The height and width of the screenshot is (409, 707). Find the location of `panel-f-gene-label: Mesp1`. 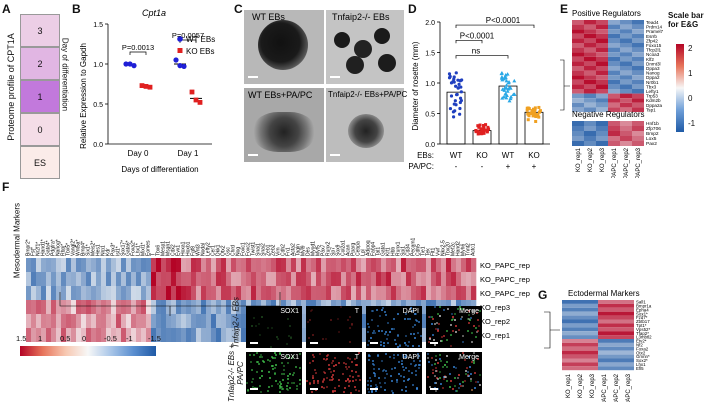

panel-f-gene-label: Mesp1 is located at coordinates (164, 248).